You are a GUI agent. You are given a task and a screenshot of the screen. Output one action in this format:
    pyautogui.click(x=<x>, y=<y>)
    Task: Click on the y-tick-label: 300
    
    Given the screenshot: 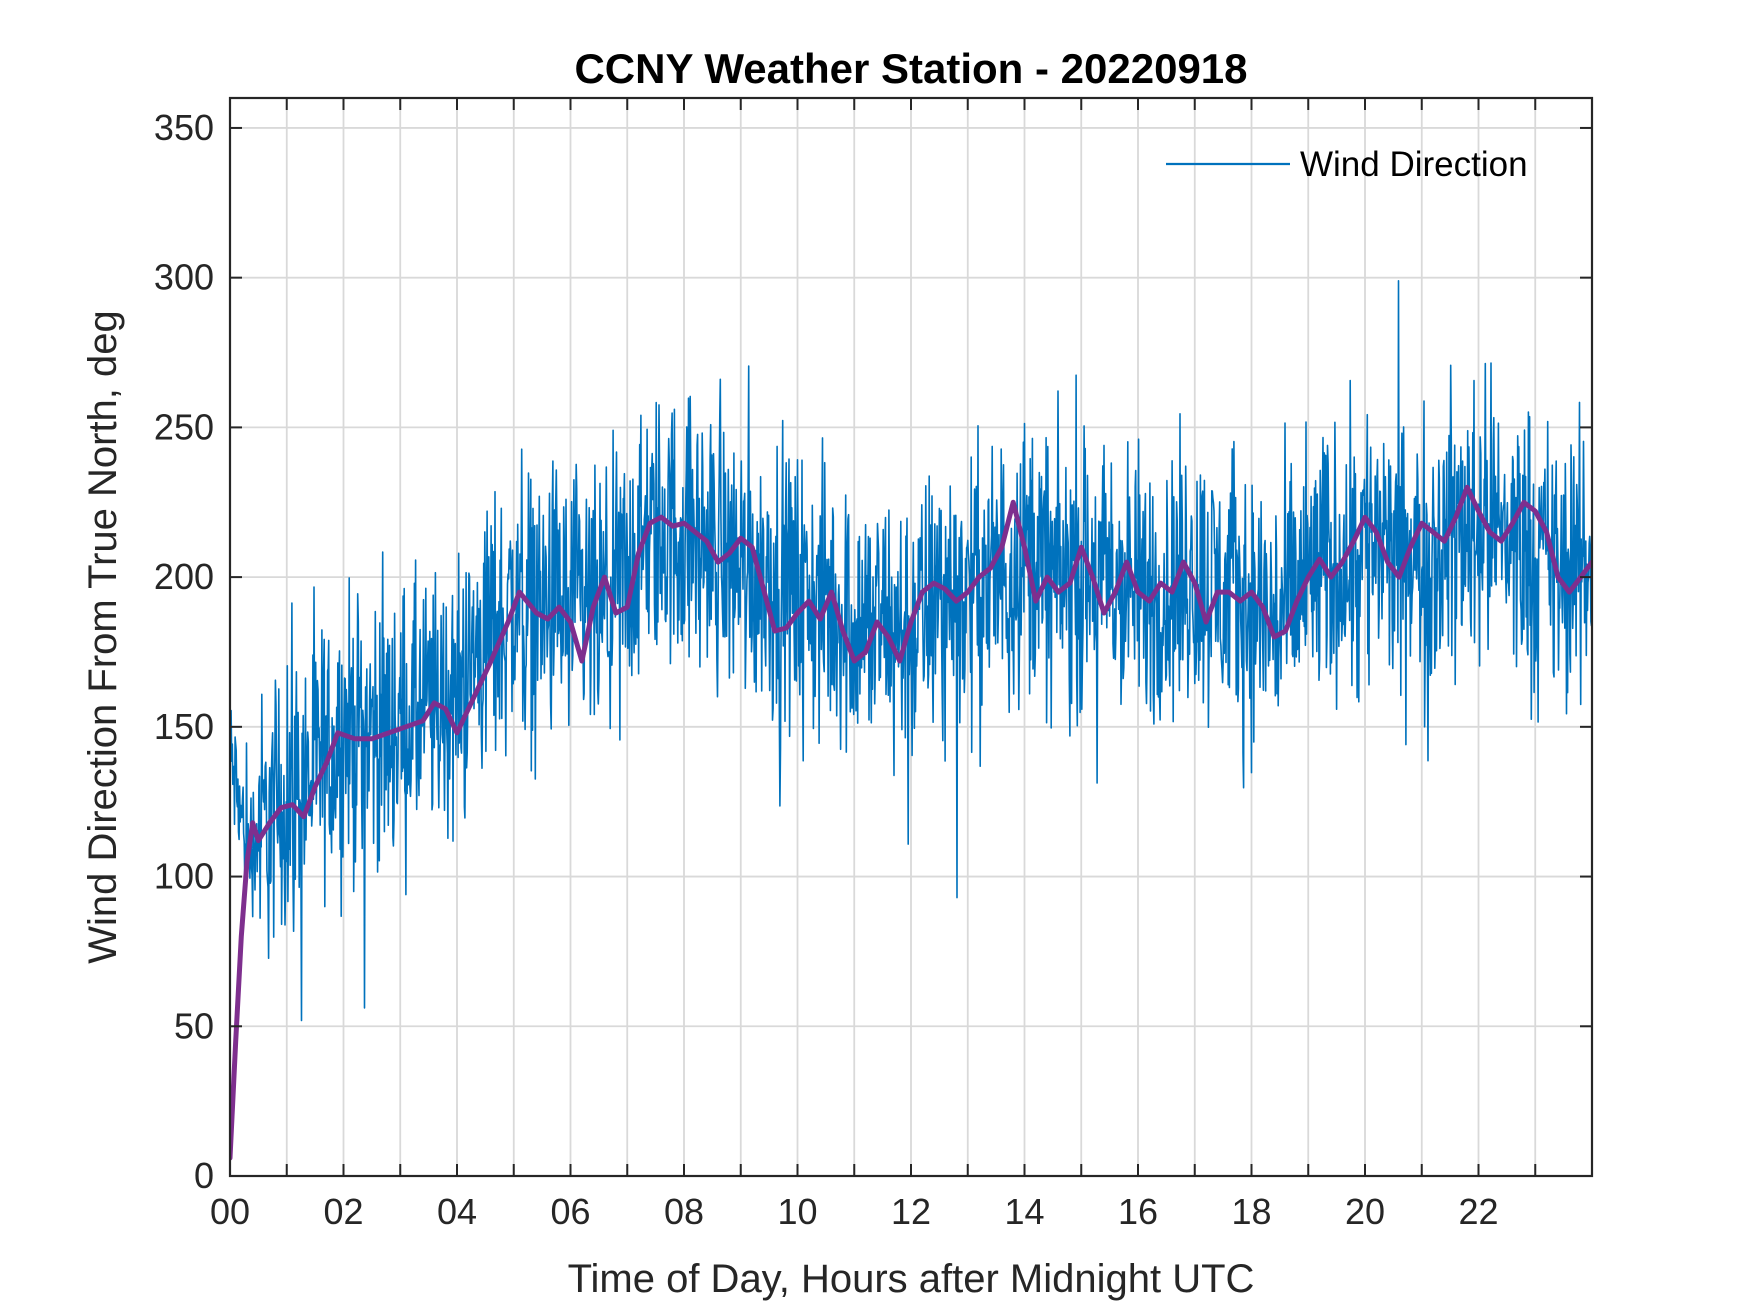 What is the action you would take?
    pyautogui.click(x=184, y=277)
    